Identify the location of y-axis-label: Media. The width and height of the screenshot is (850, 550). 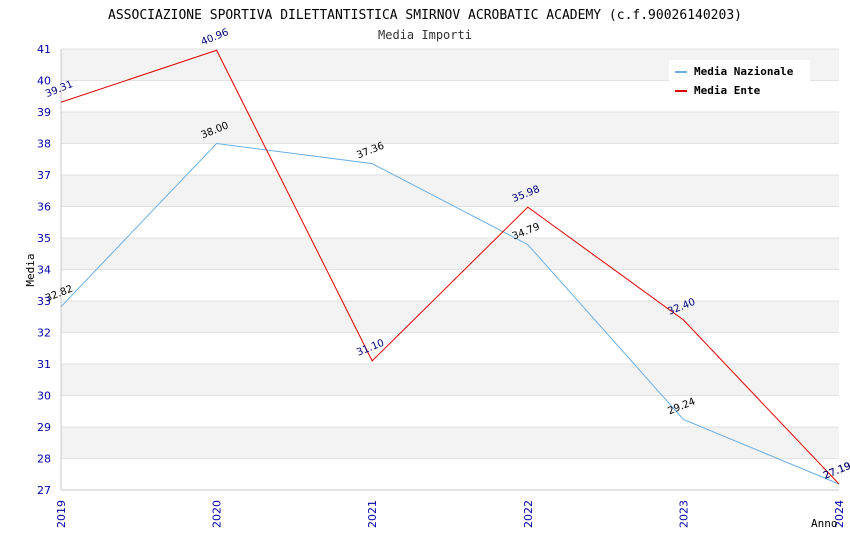
(30, 269).